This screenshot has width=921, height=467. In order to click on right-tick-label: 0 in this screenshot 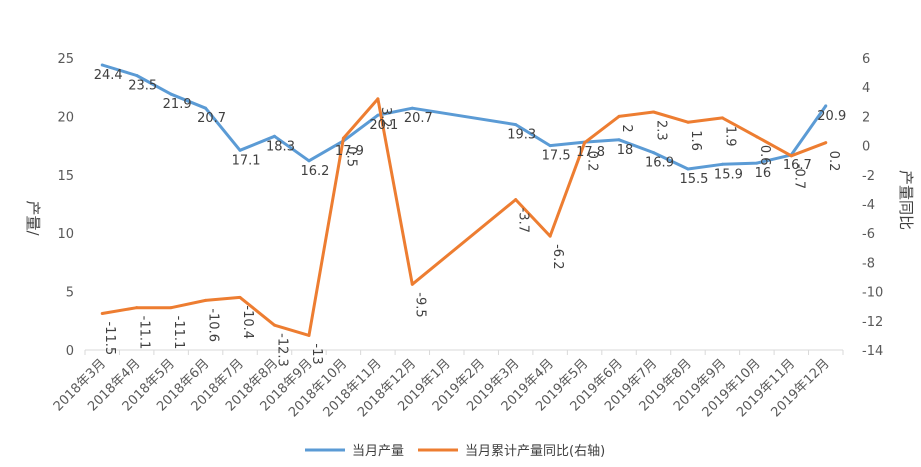, I will do `click(866, 147)`.